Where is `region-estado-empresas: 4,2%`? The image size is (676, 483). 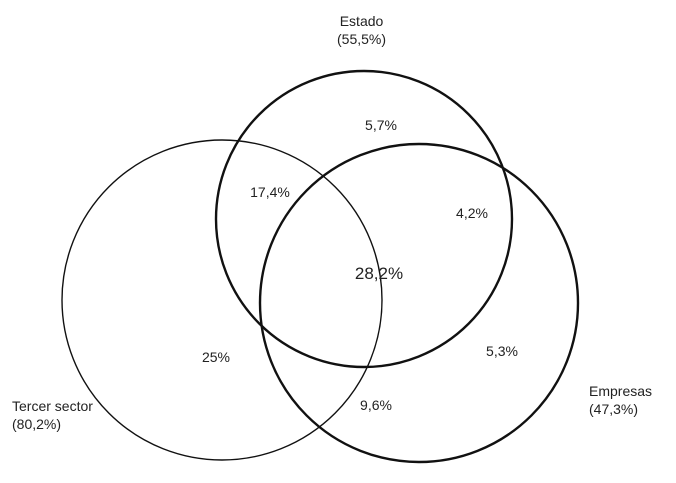 region-estado-empresas: 4,2% is located at coordinates (472, 213).